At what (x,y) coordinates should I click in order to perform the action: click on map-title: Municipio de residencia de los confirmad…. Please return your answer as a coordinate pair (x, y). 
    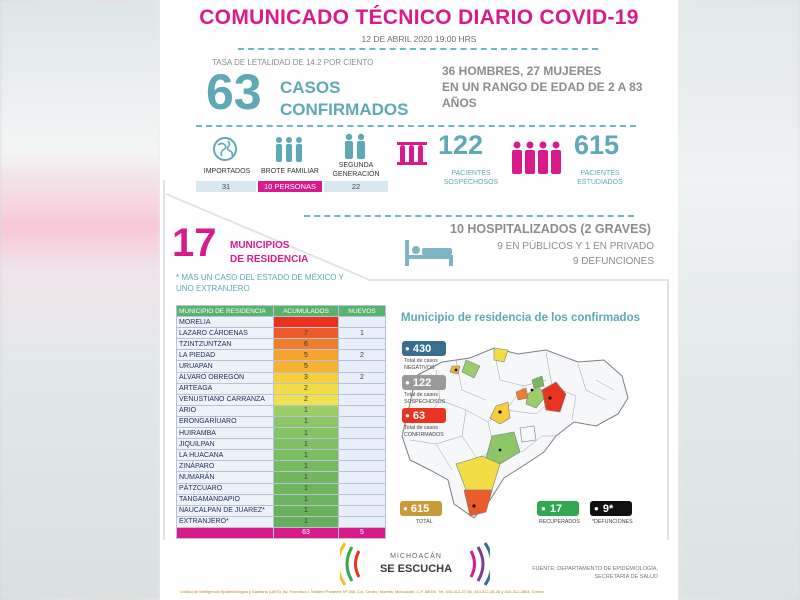
    Looking at the image, I should click on (520, 318).